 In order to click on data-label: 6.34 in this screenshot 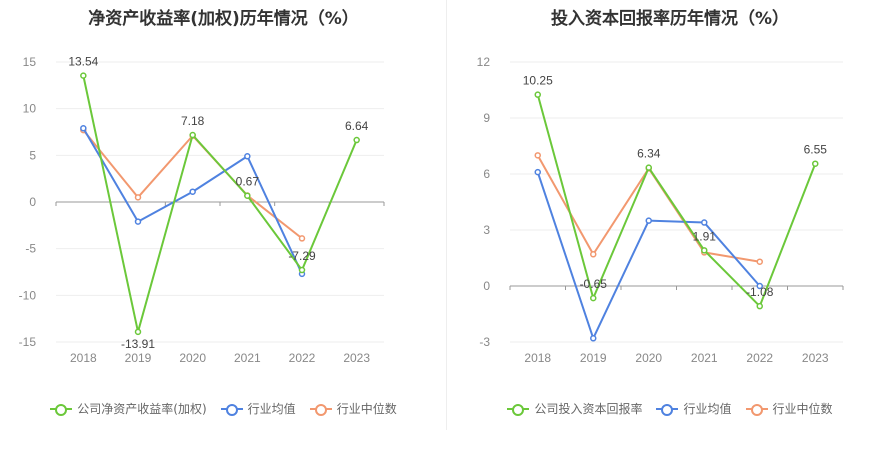, I will do `click(649, 154)`.